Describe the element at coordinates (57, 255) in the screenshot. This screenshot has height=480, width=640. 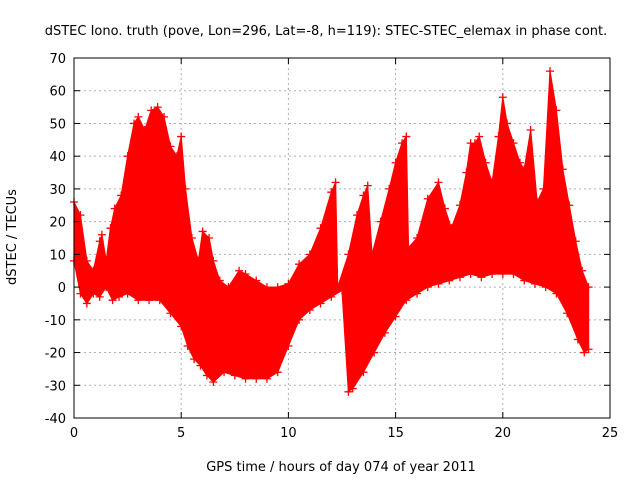
I see `y-tick-label: 10` at that location.